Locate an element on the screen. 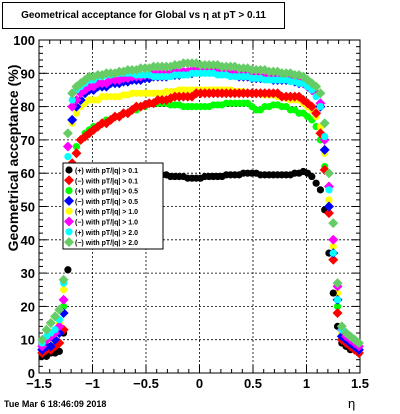 This screenshot has height=414, width=400. y-tick-label: 70 is located at coordinates (28, 140).